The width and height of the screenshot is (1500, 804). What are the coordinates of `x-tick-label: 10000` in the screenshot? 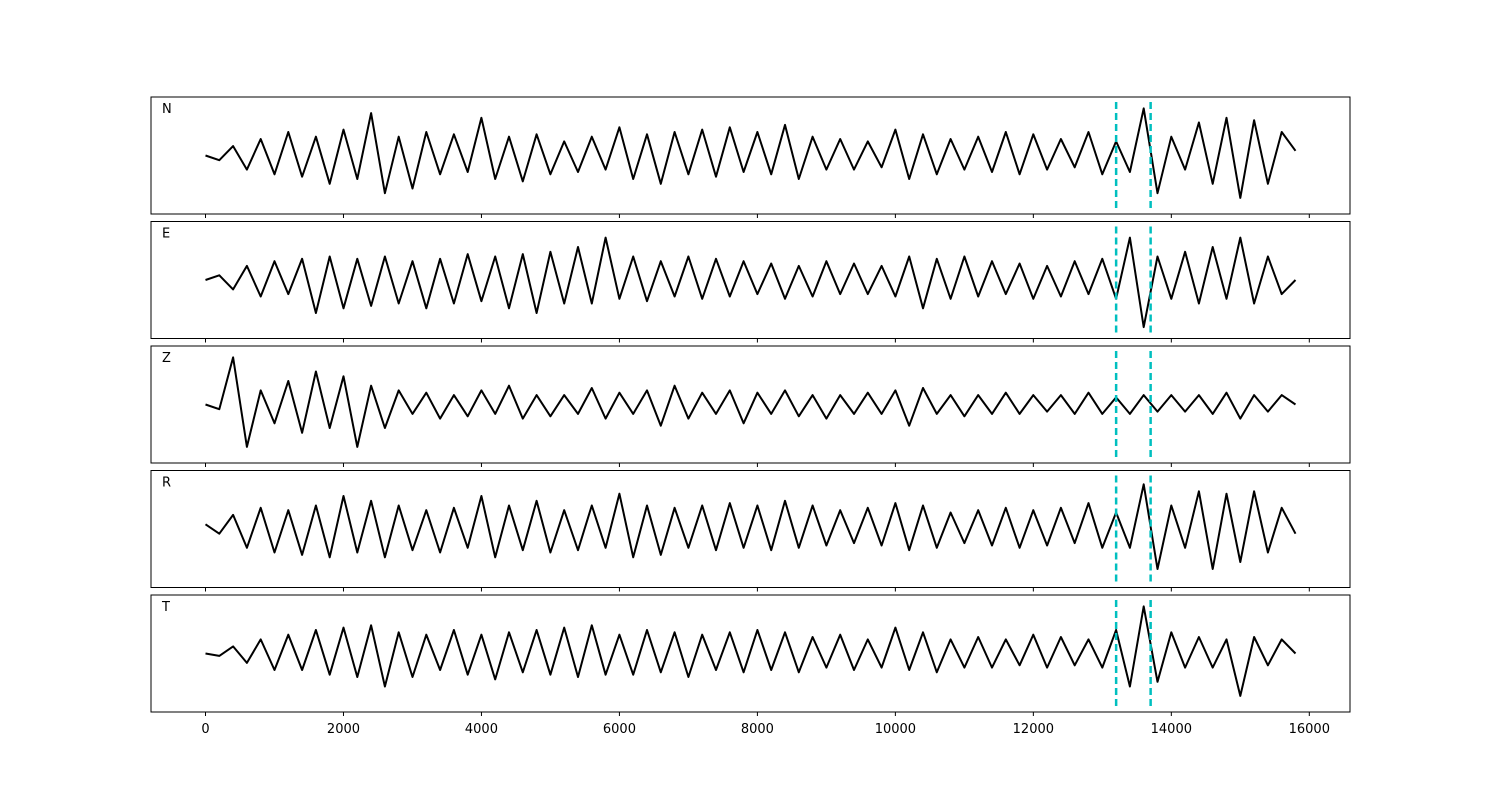 It's located at (895, 729).